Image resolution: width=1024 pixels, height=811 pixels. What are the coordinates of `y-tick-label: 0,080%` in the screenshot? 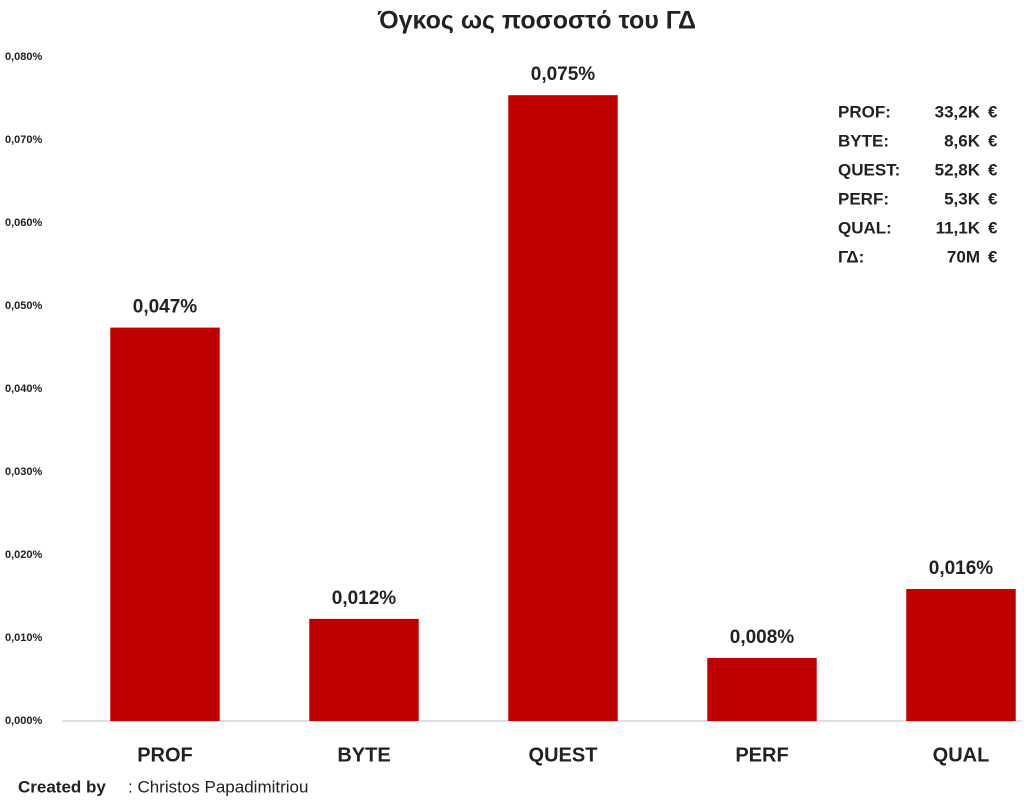 It's located at (24, 57).